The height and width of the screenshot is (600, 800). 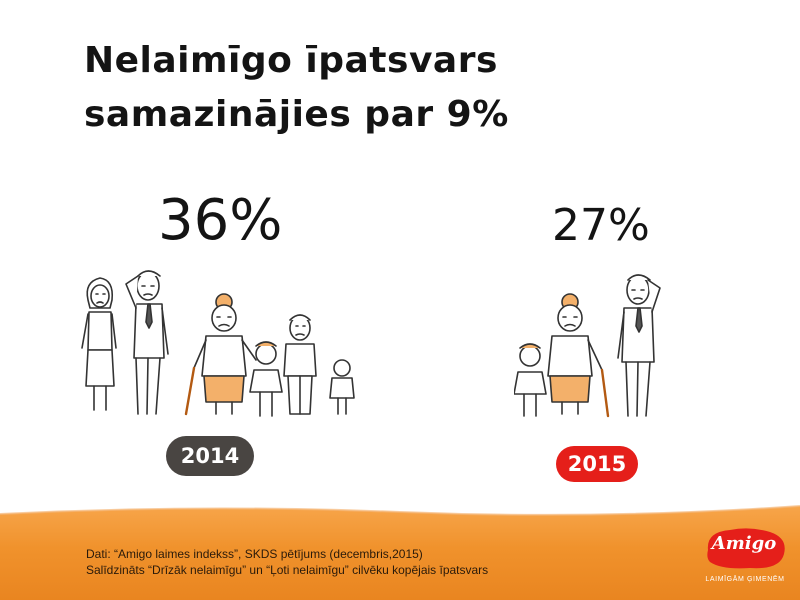 What do you see at coordinates (210, 456) in the screenshot?
I see `year-badge-2014: 2014` at bounding box center [210, 456].